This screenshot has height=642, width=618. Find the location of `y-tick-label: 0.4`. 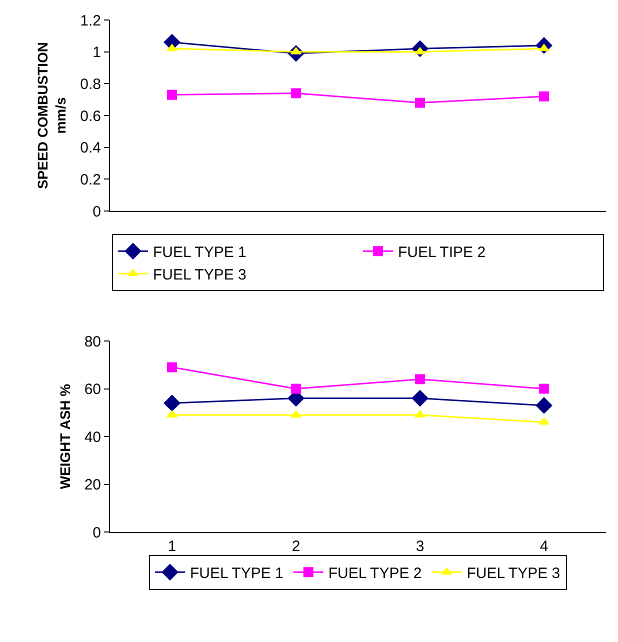

y-tick-label: 0.4 is located at coordinates (90, 148).